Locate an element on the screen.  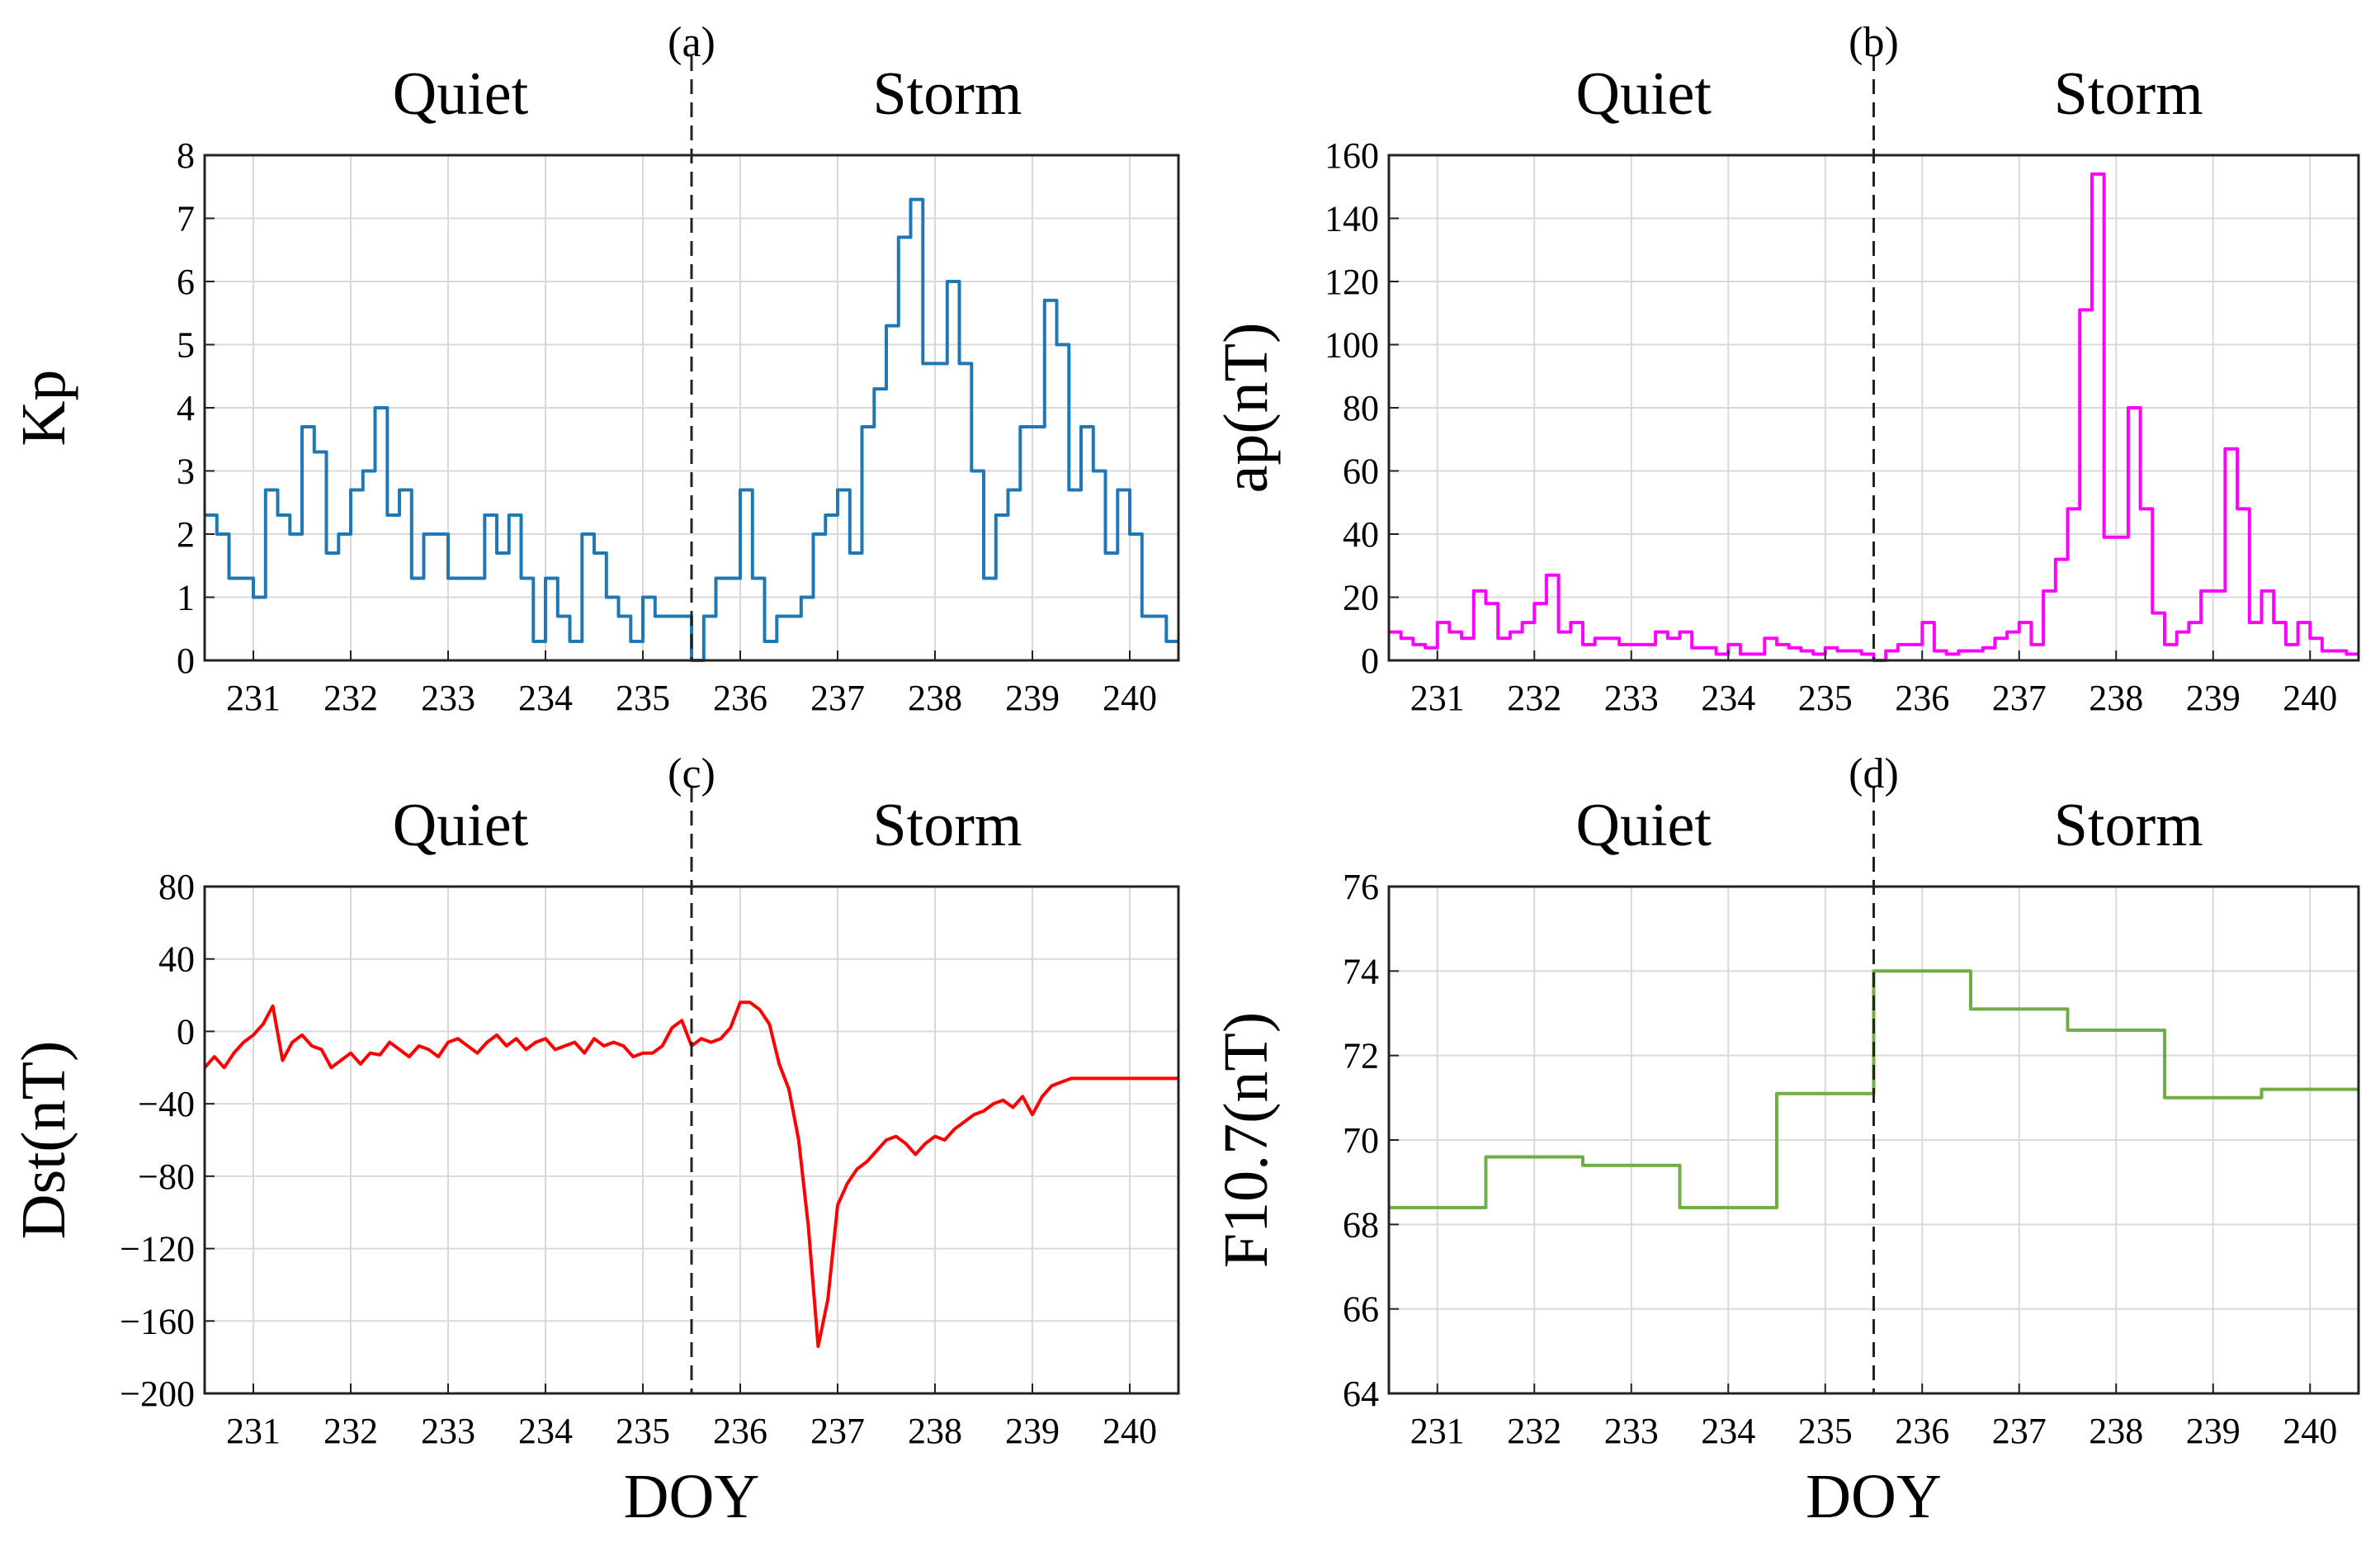
y-tick-label: −160 is located at coordinates (157, 1321).